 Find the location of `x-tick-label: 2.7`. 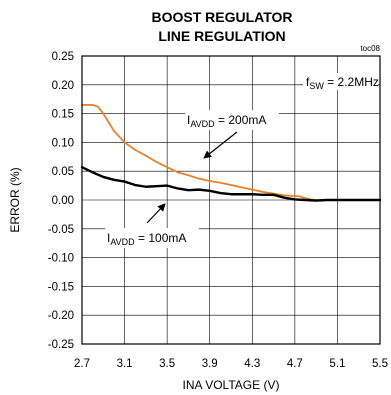

x-tick-label: 2.7 is located at coordinates (82, 364).